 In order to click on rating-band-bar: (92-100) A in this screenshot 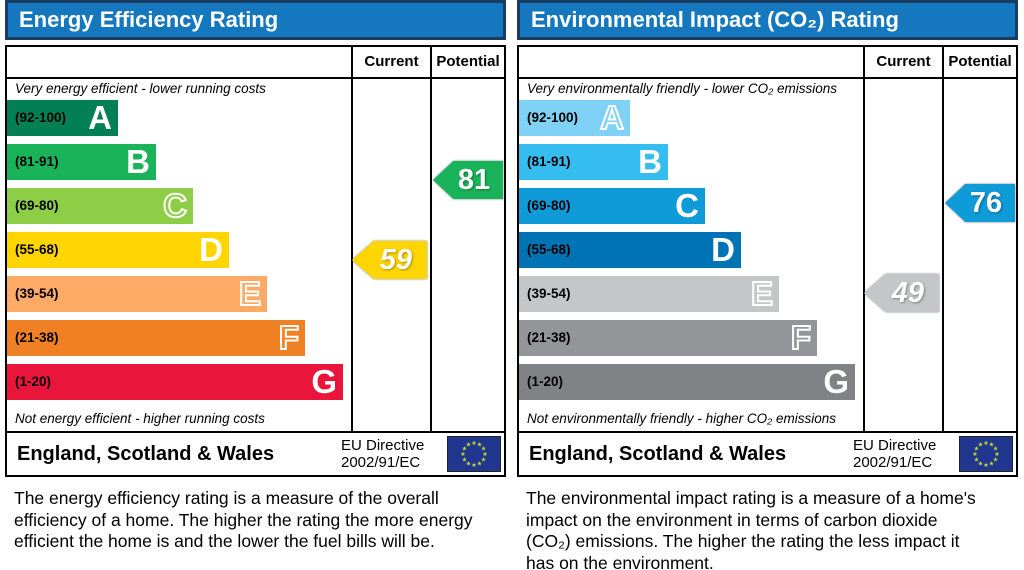, I will do `click(574, 118)`.